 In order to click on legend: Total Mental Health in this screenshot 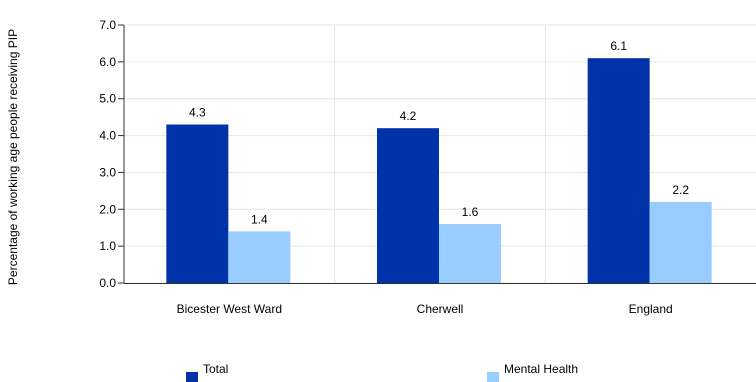, I will do `click(382, 372)`.